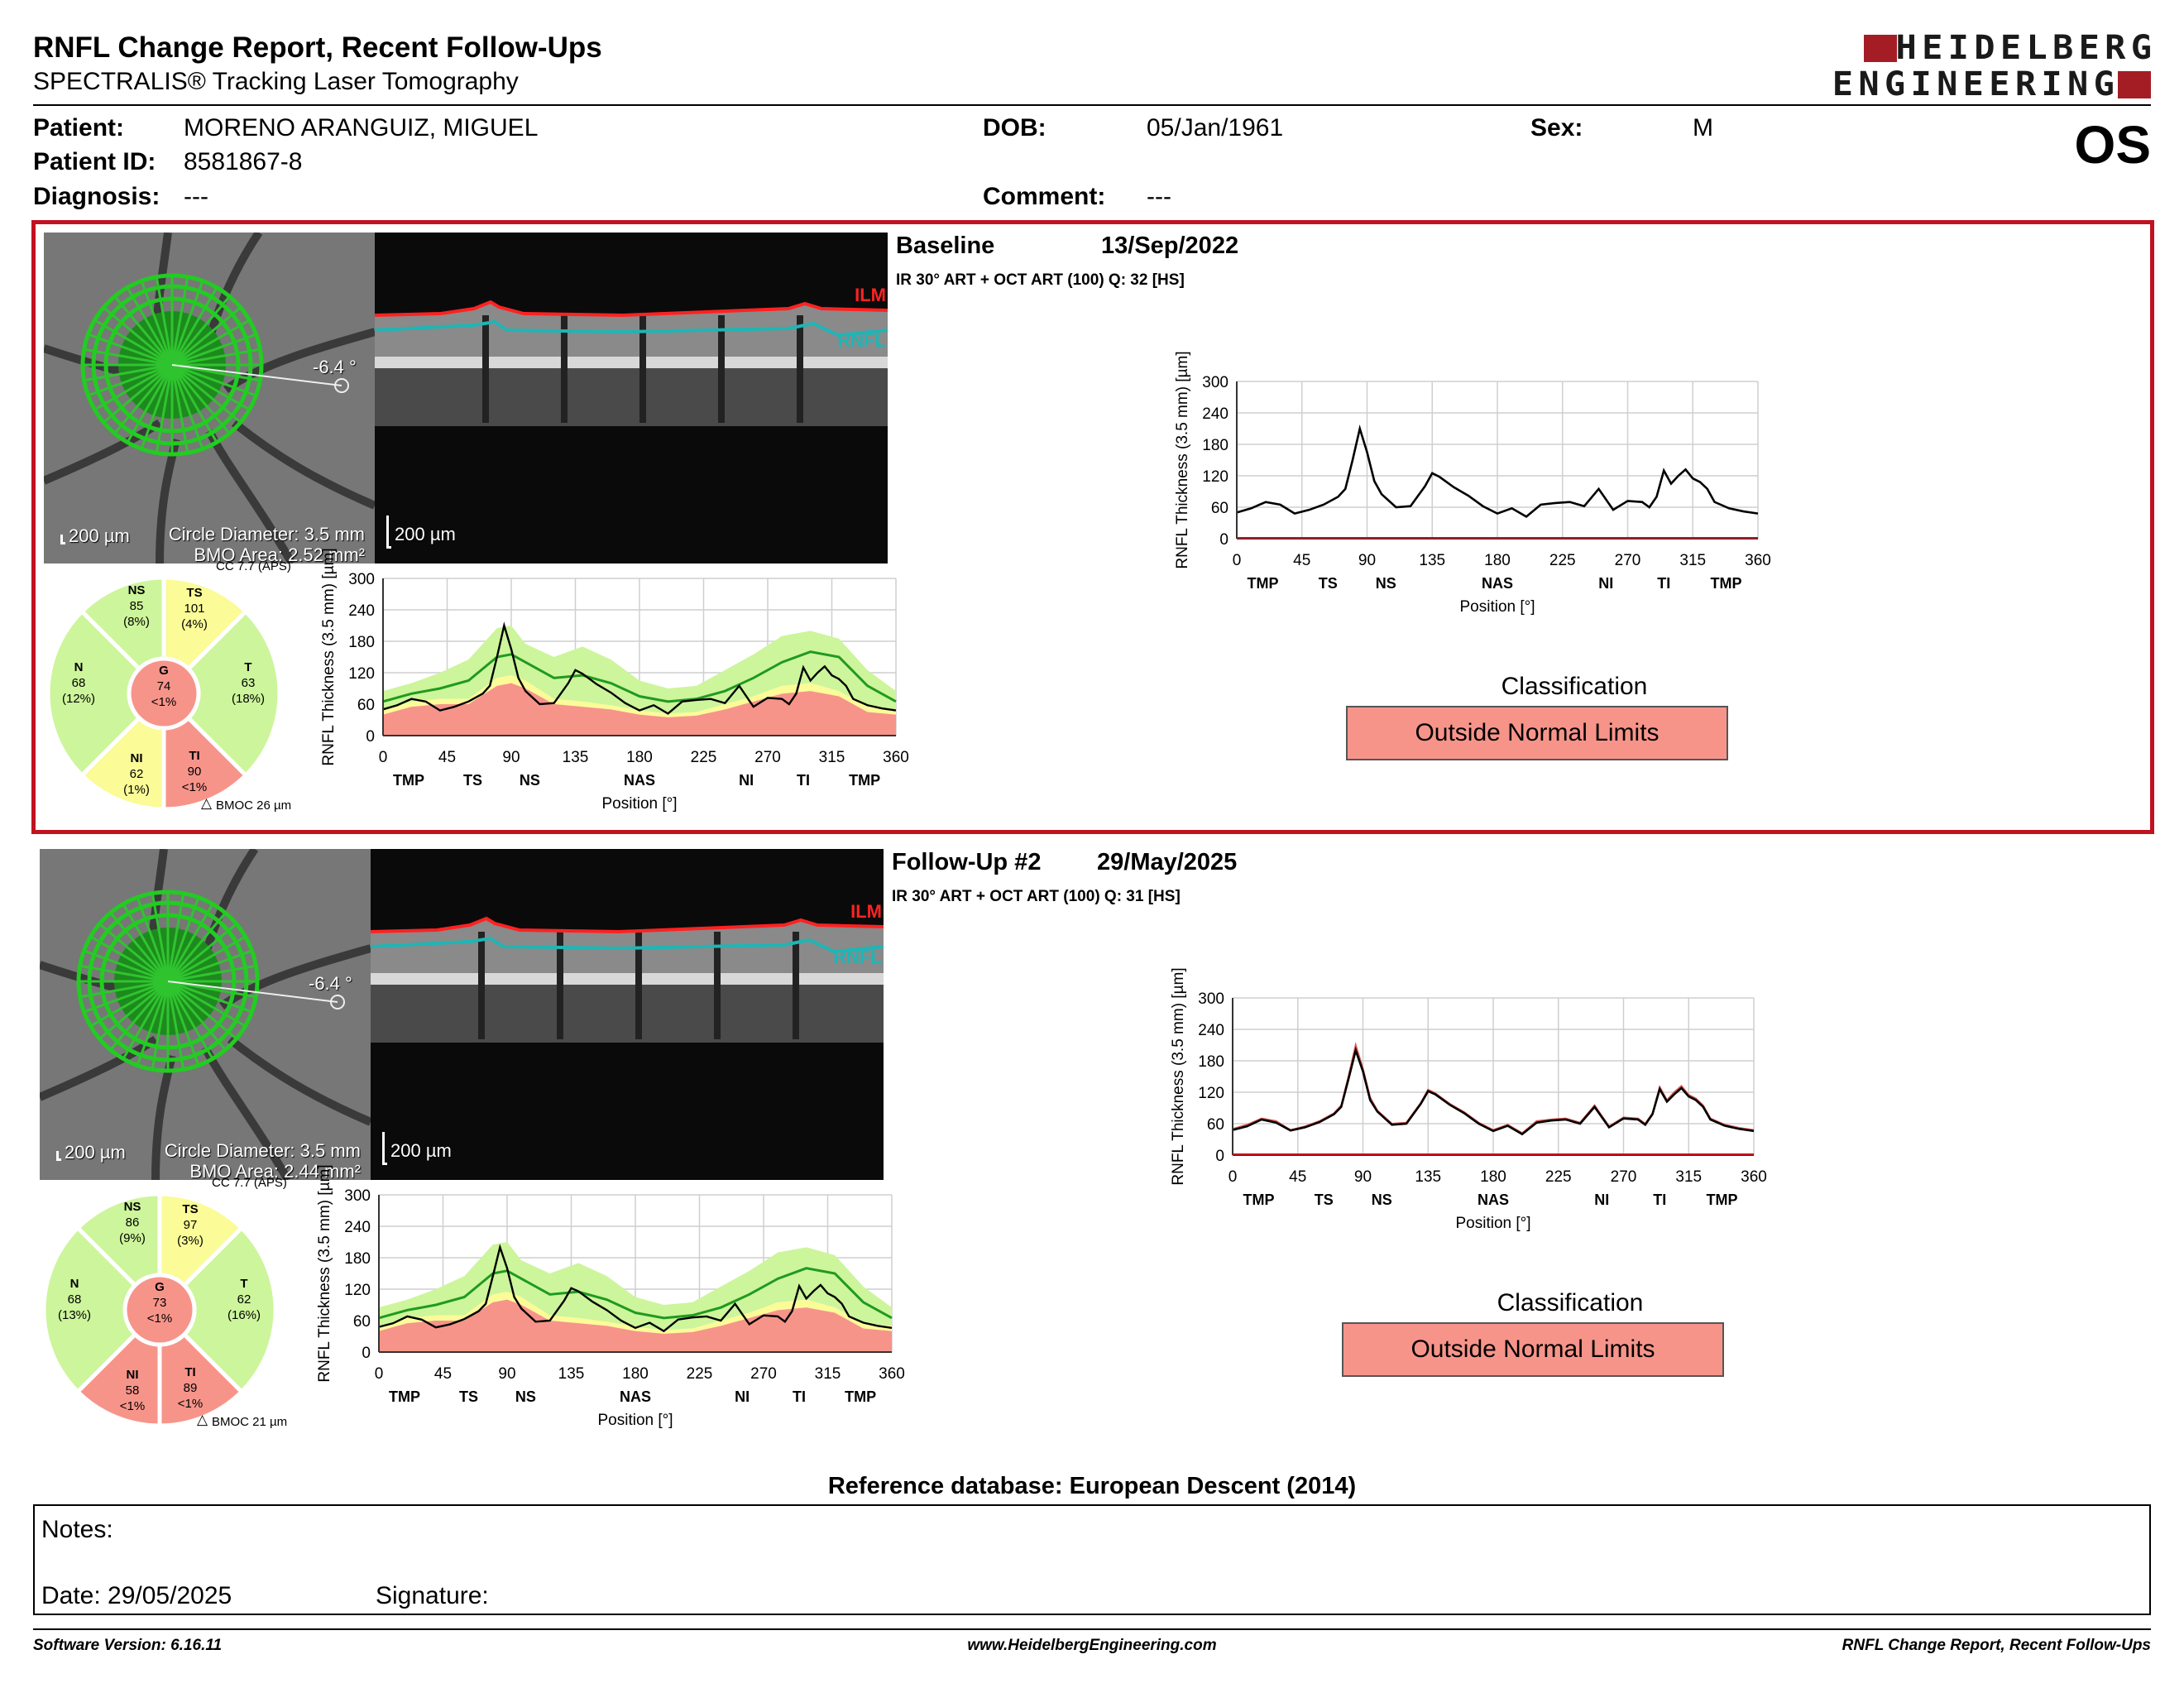 The width and height of the screenshot is (2184, 1688). What do you see at coordinates (329, 656) in the screenshot?
I see `y-axis-label: RNFL Thickness (3.5 mm) [µm]` at bounding box center [329, 656].